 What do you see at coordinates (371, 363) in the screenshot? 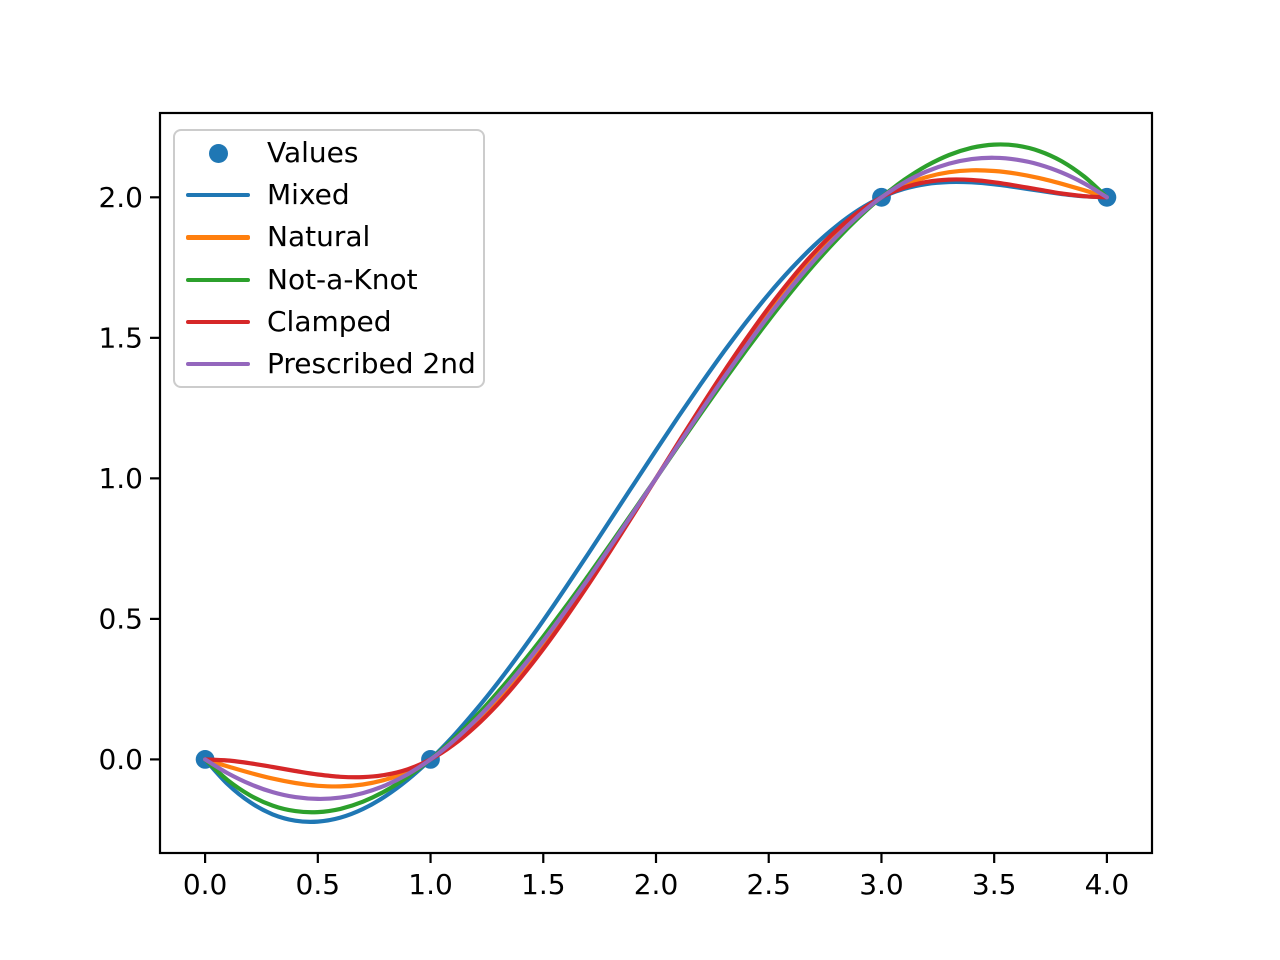
I see `legend-label-prescribed-2nd: Prescribed 2nd` at bounding box center [371, 363].